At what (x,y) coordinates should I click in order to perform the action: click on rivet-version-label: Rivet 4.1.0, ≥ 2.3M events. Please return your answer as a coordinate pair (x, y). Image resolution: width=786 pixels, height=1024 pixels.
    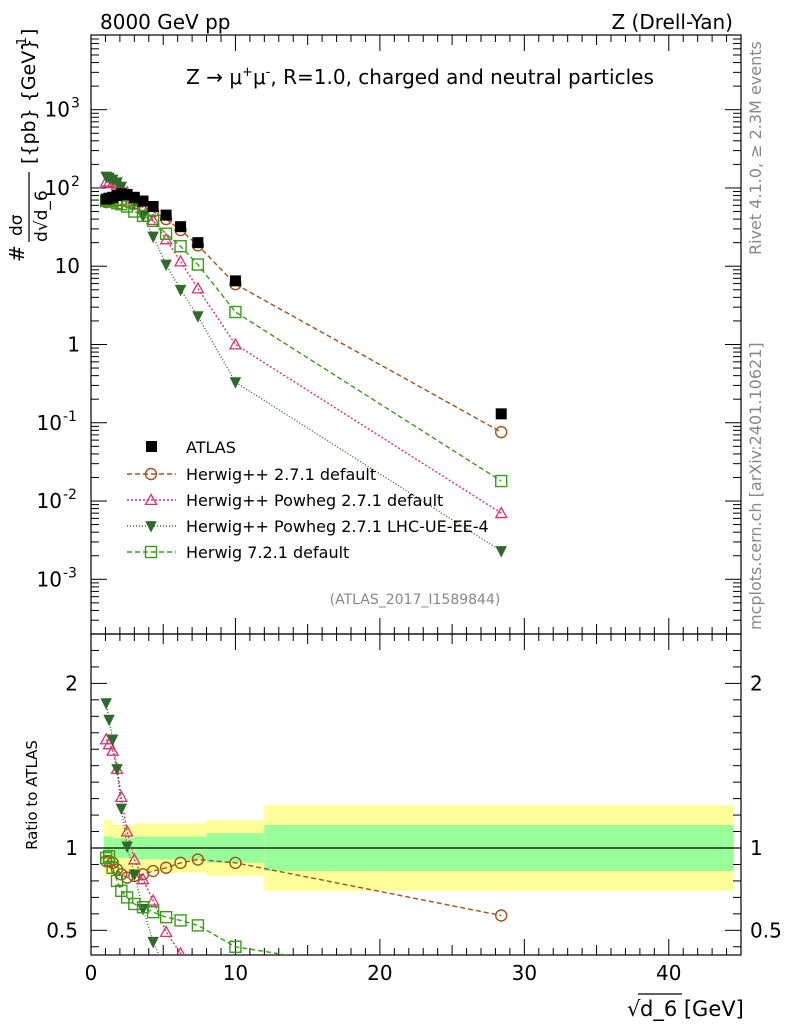
    Looking at the image, I should click on (755, 148).